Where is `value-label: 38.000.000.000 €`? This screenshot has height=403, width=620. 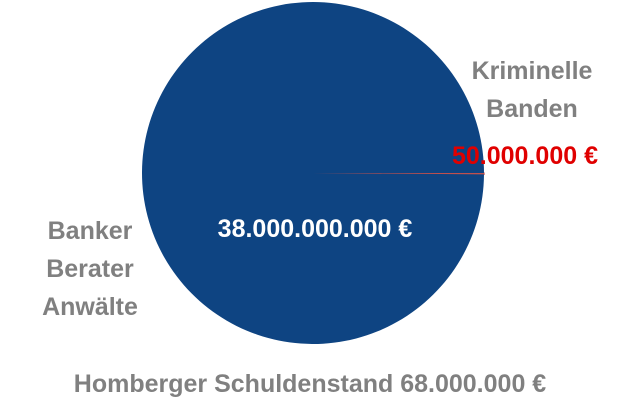 value-label: 38.000.000.000 € is located at coordinates (315, 229).